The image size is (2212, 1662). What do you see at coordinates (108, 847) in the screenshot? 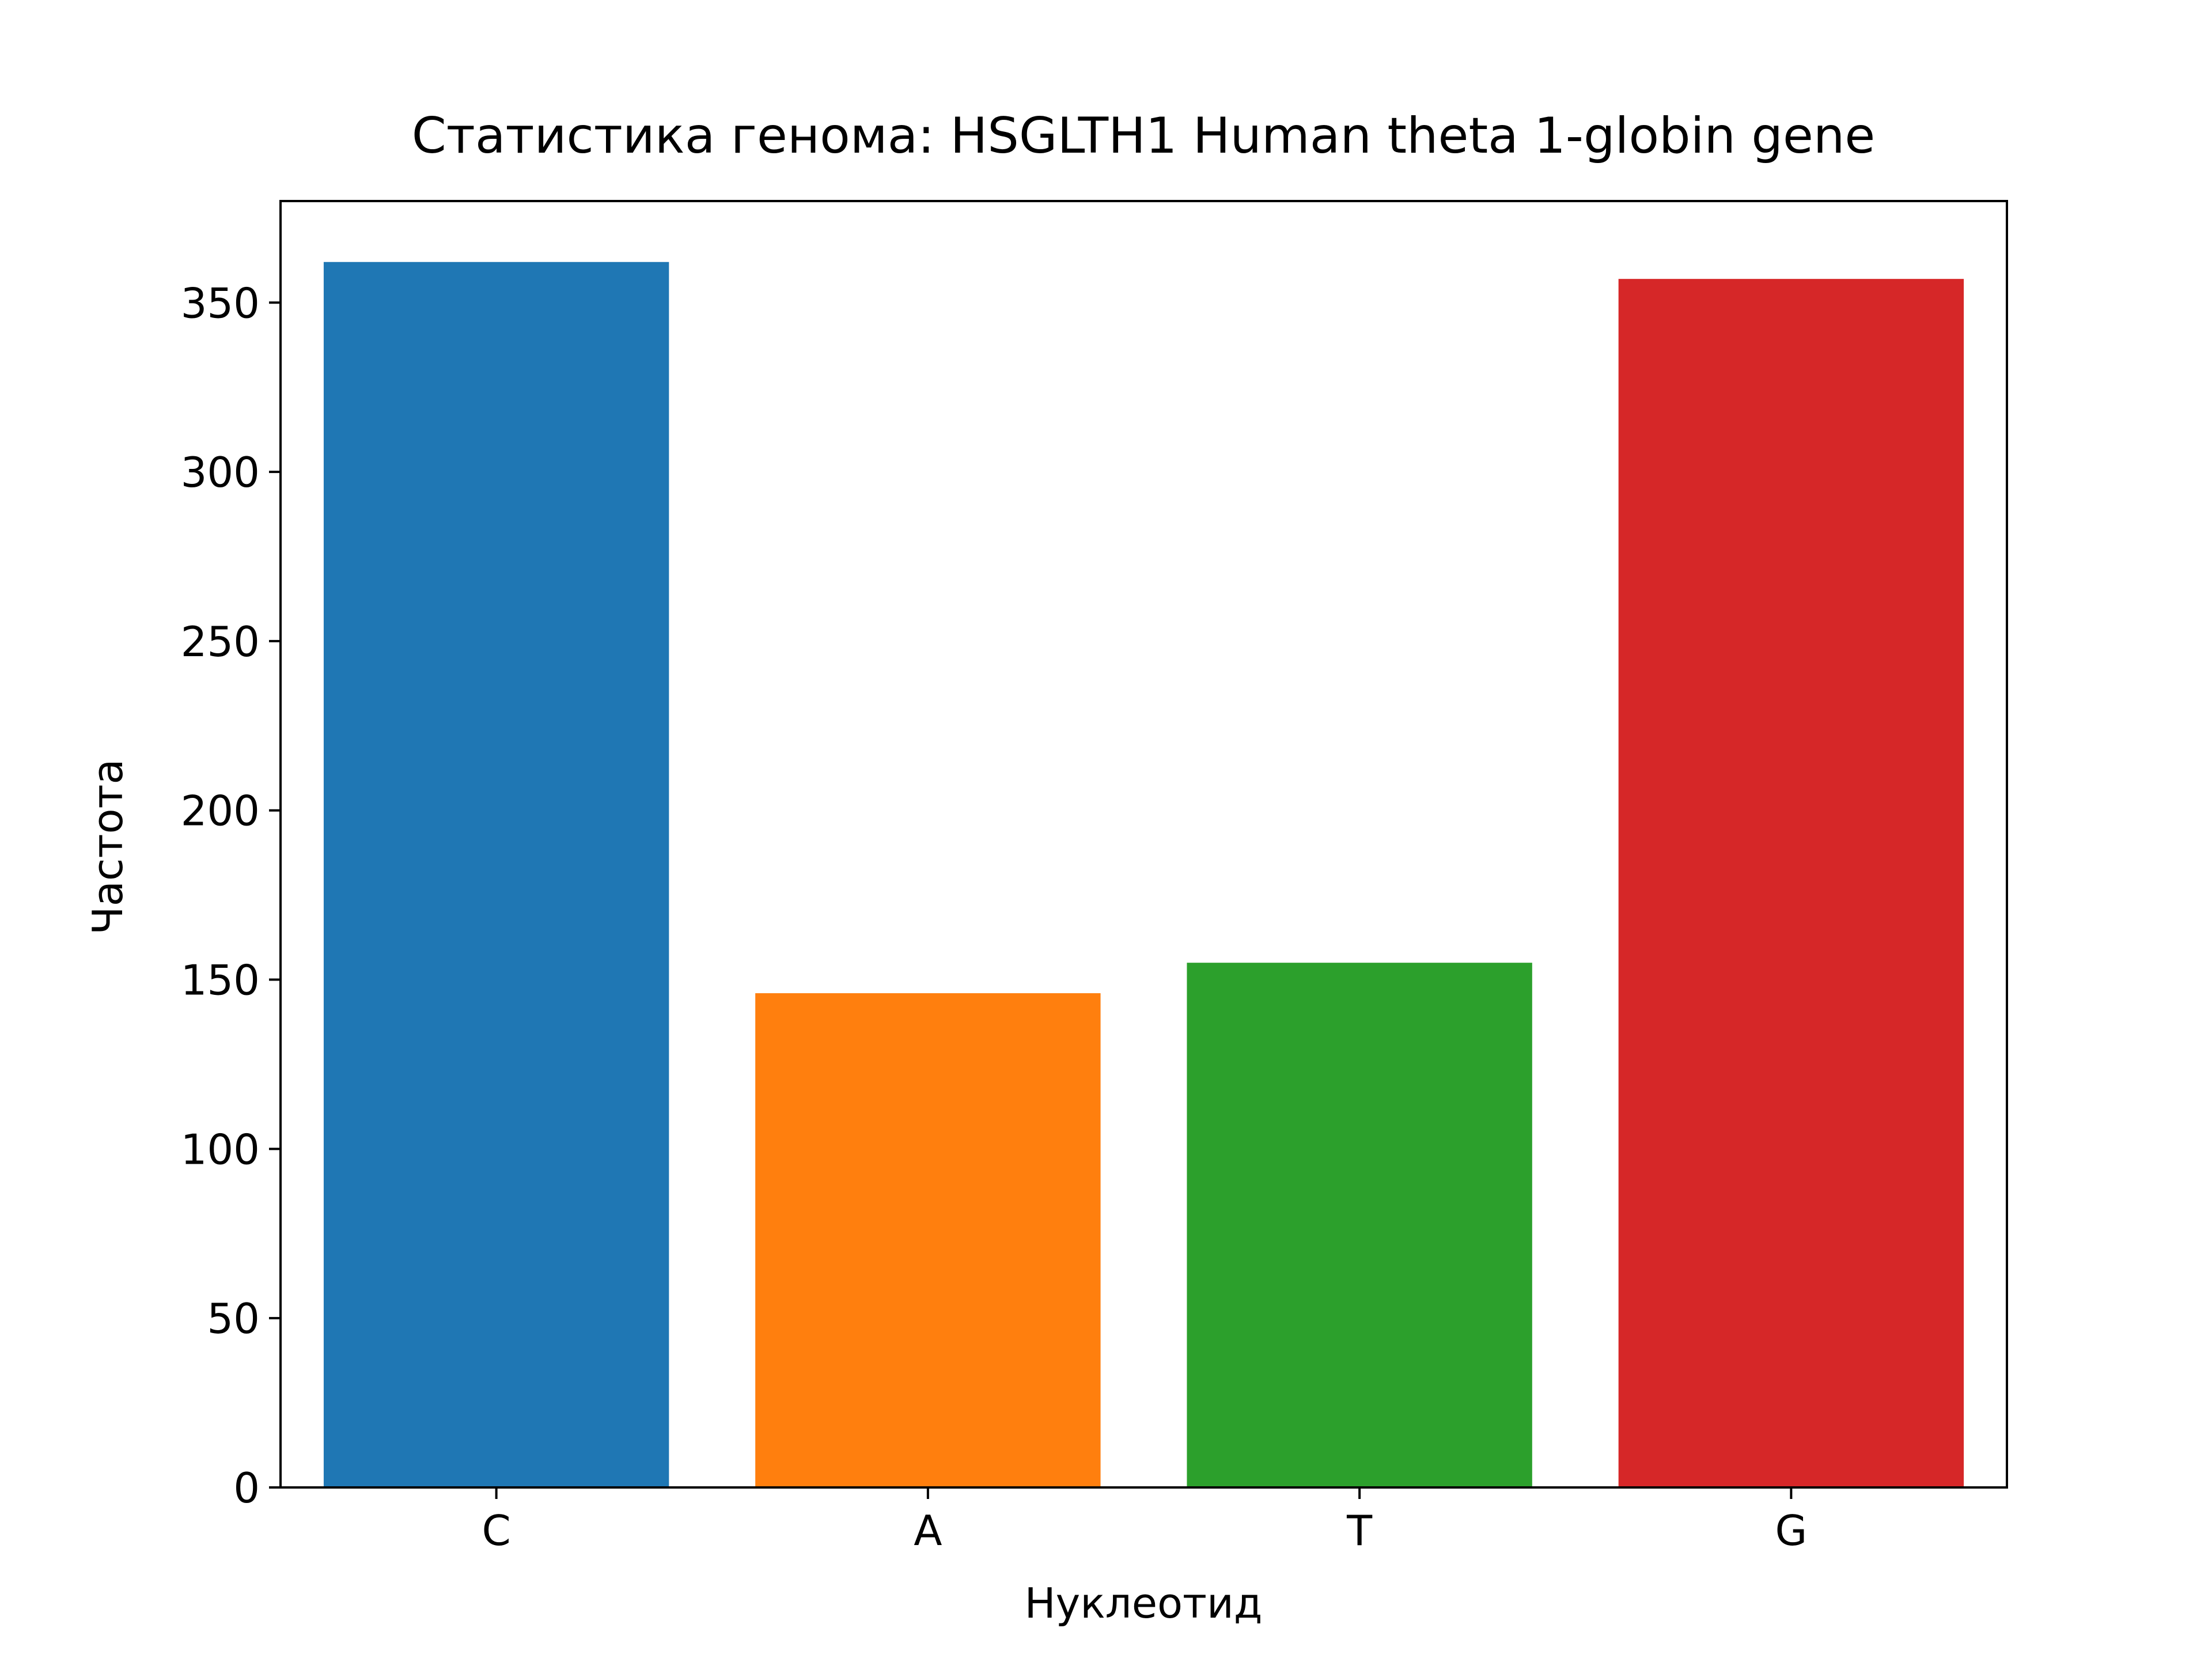
I see `y-axis-label: Частота` at bounding box center [108, 847].